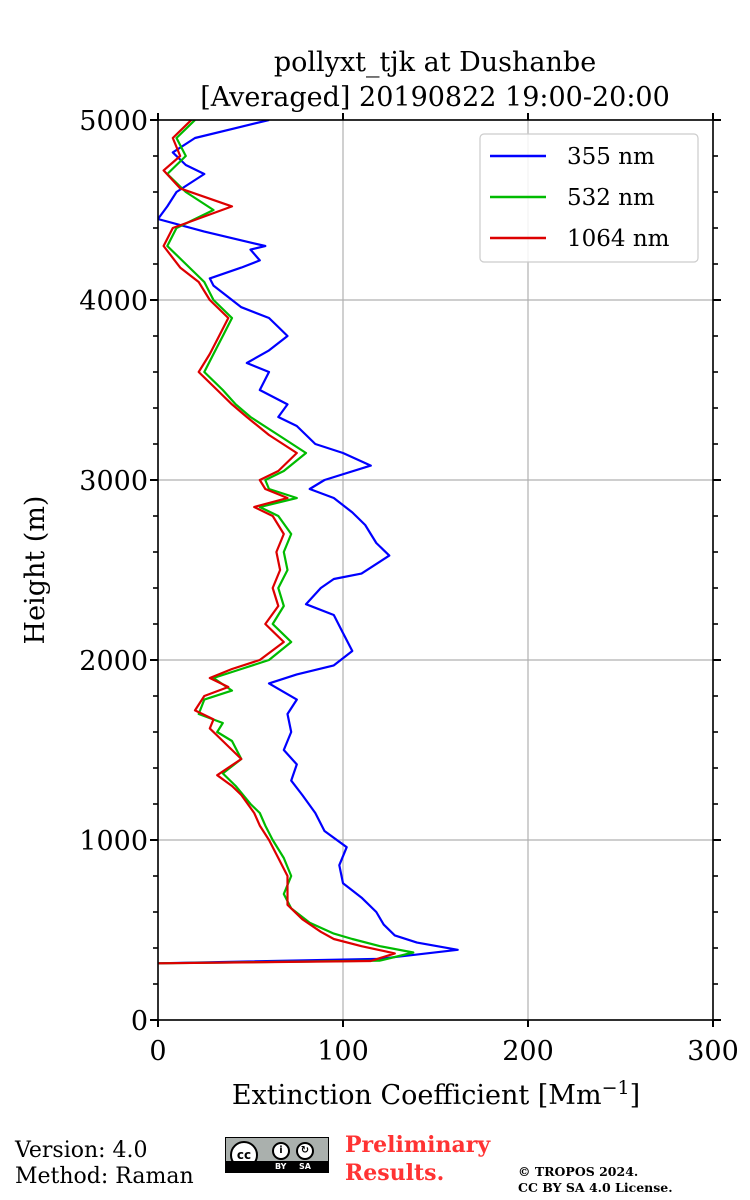 Image resolution: width=750 pixels, height=1200 pixels. Describe the element at coordinates (435, 97) in the screenshot. I see `chart-title-line2: [Averaged] 20190822 19:00-20:00` at that location.